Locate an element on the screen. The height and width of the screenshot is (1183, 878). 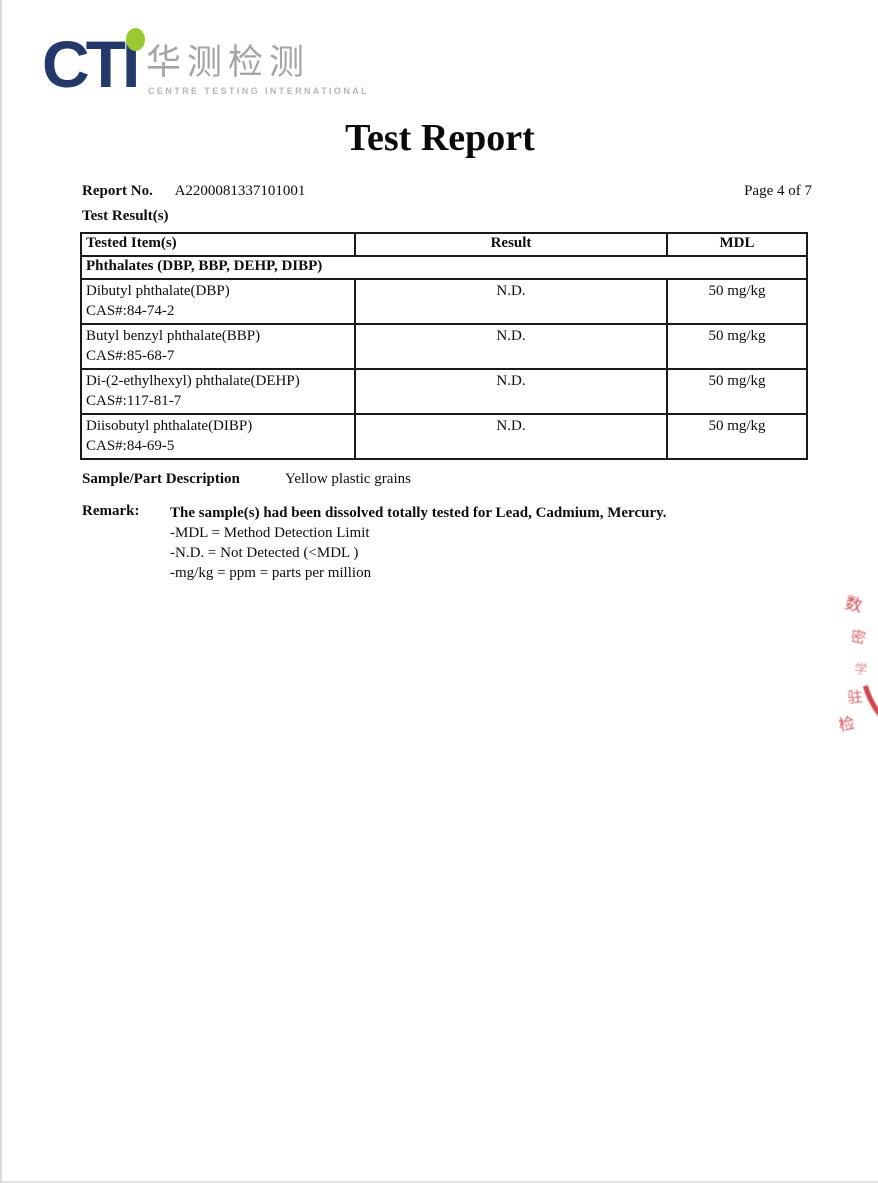
page-title: Test Report is located at coordinates (440, 138).